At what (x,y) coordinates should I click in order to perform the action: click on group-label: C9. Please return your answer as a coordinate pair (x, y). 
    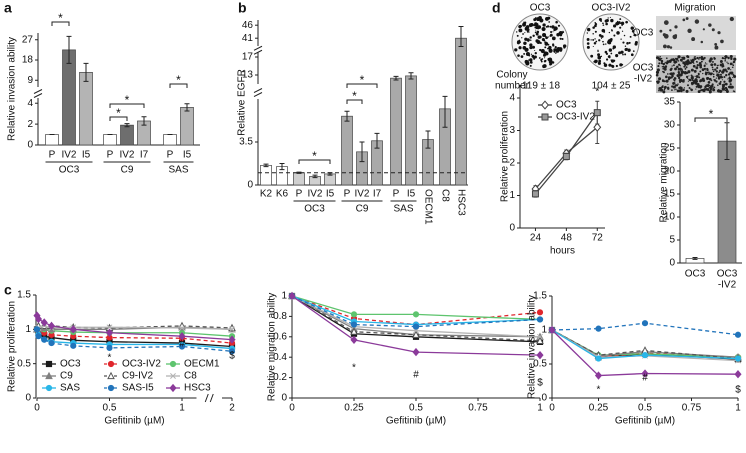
    Looking at the image, I should click on (362, 209).